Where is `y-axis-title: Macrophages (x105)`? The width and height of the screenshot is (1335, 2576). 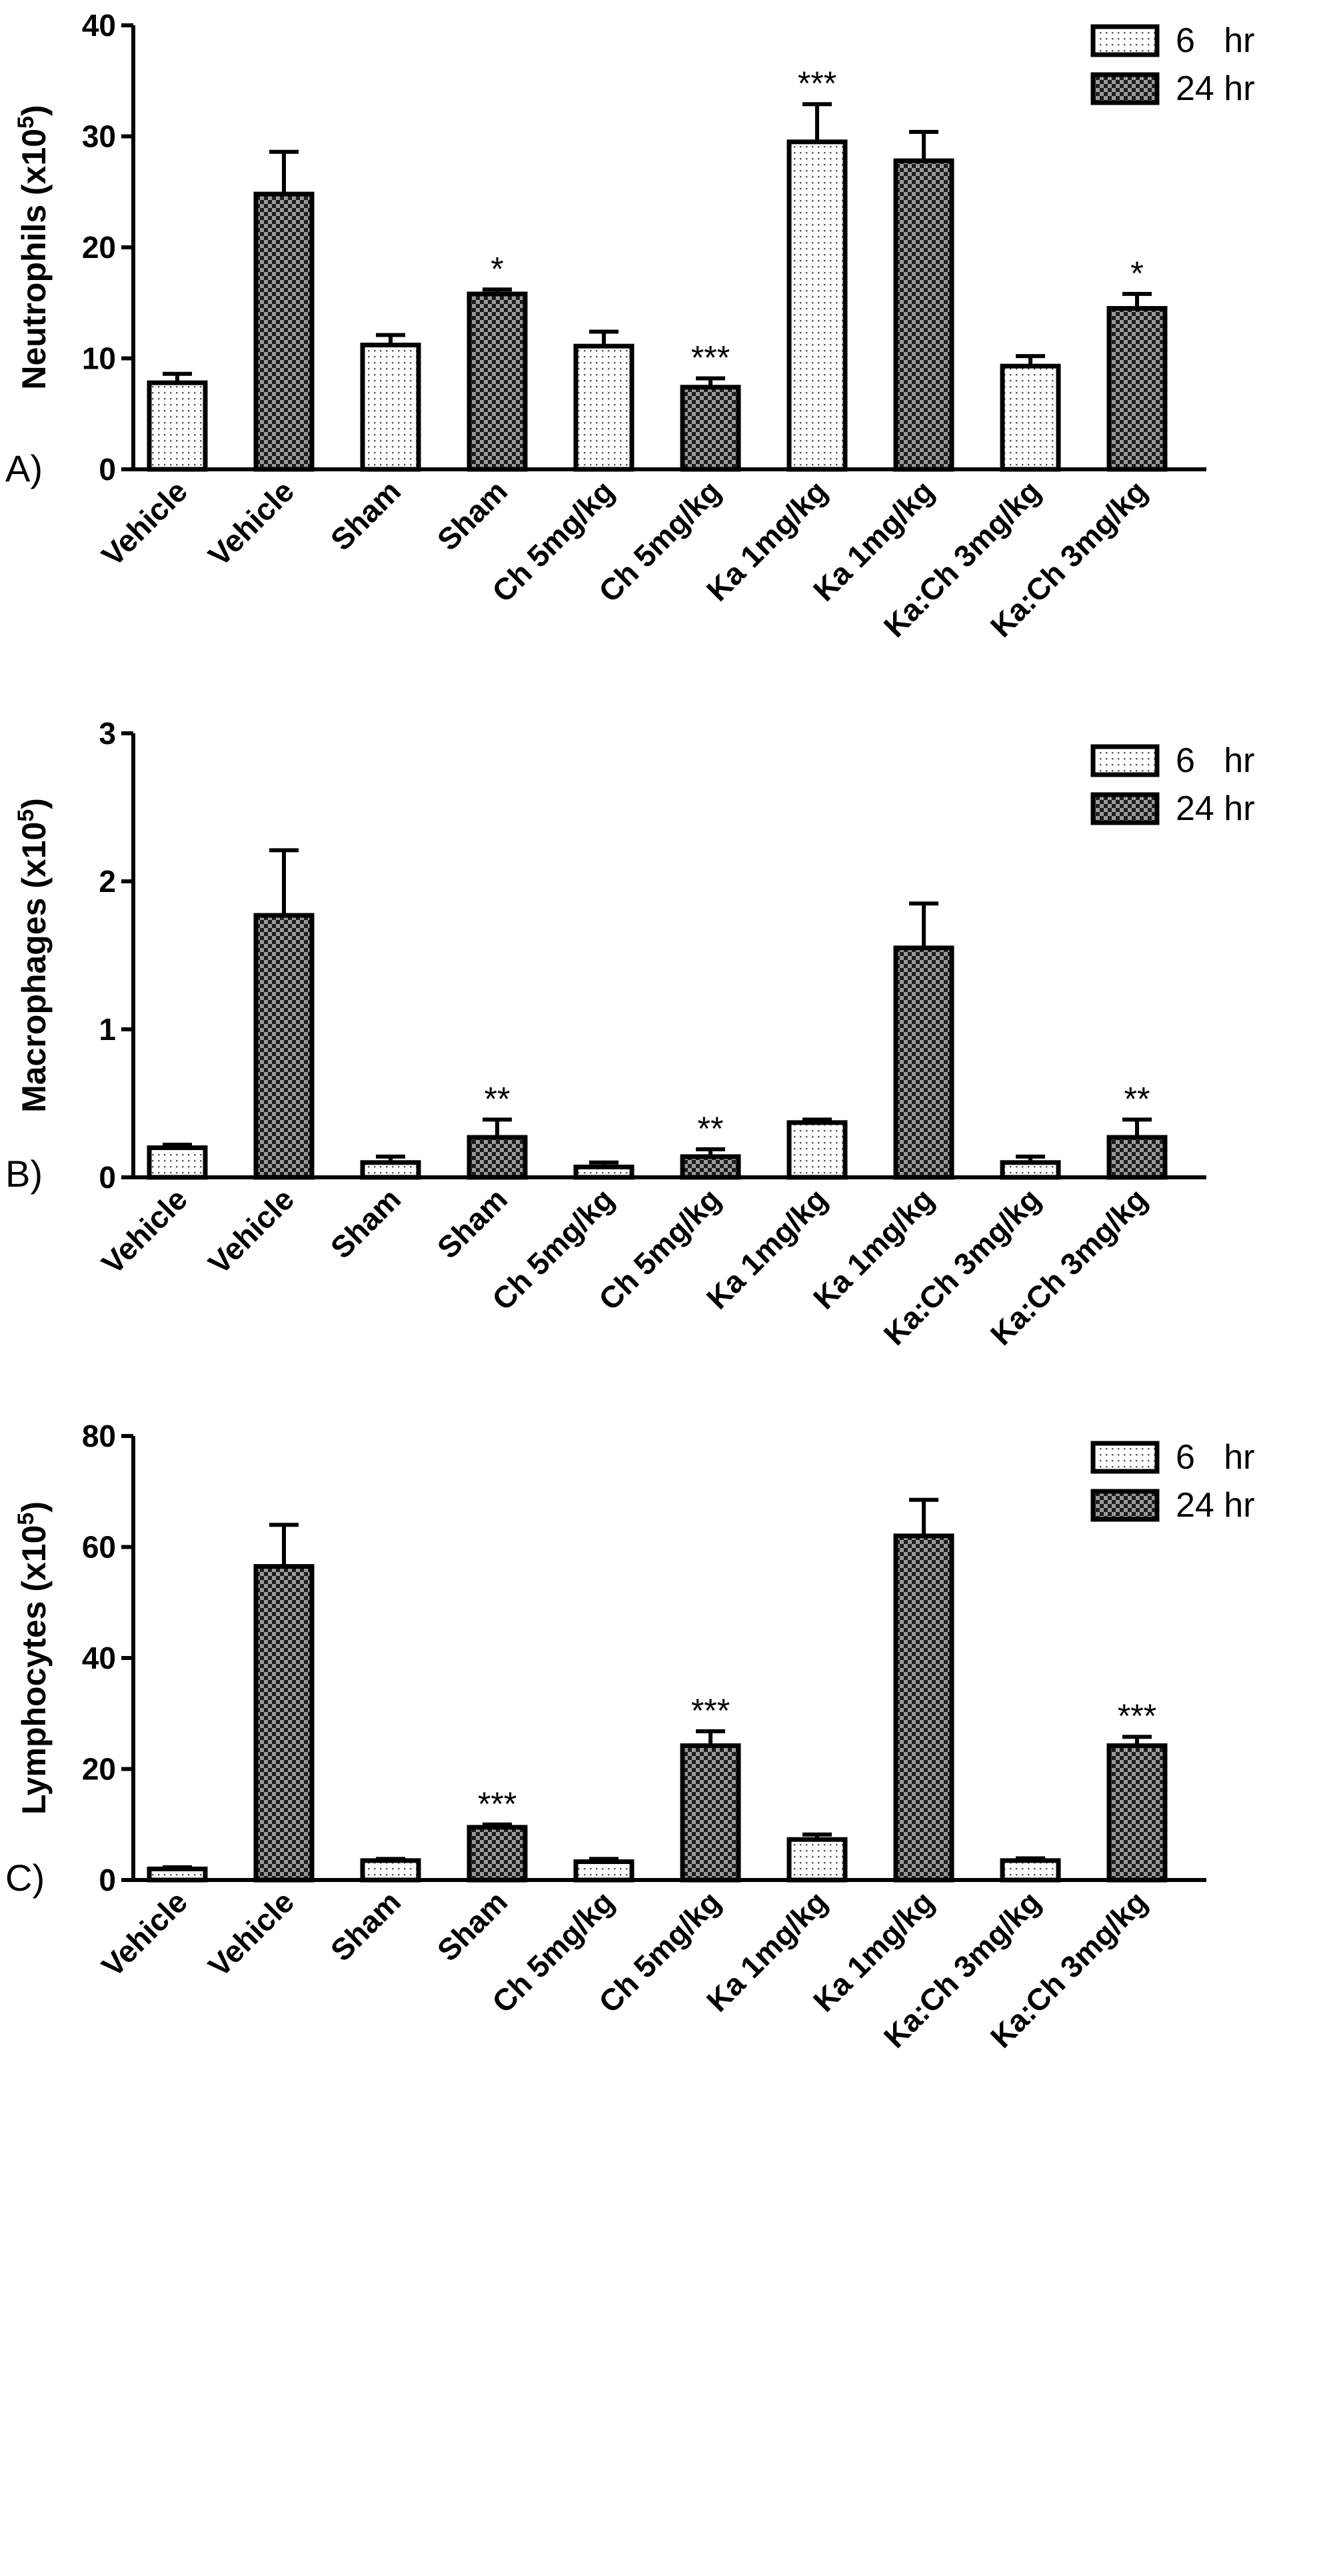
y-axis-title: Macrophages (x105) is located at coordinates (33, 955).